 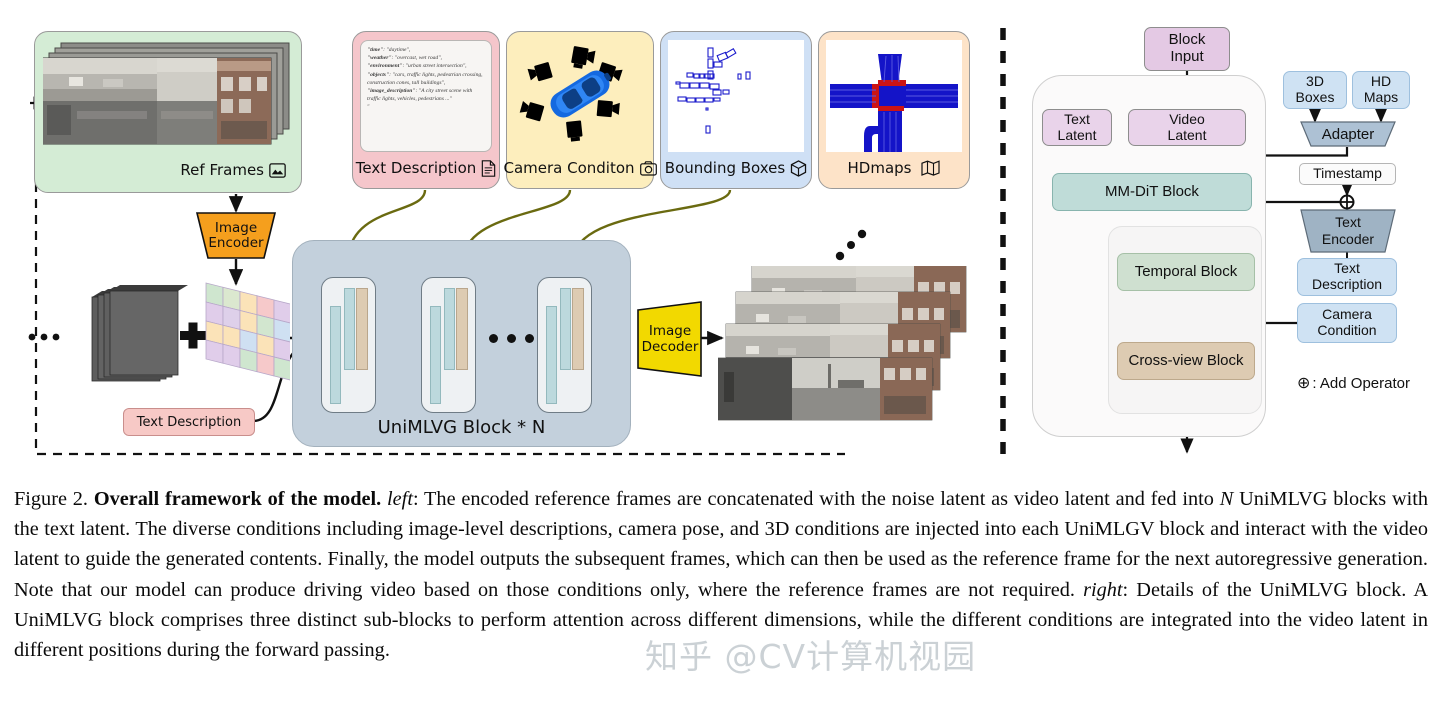 I want to click on generated-frames-art, so click(x=842, y=343).